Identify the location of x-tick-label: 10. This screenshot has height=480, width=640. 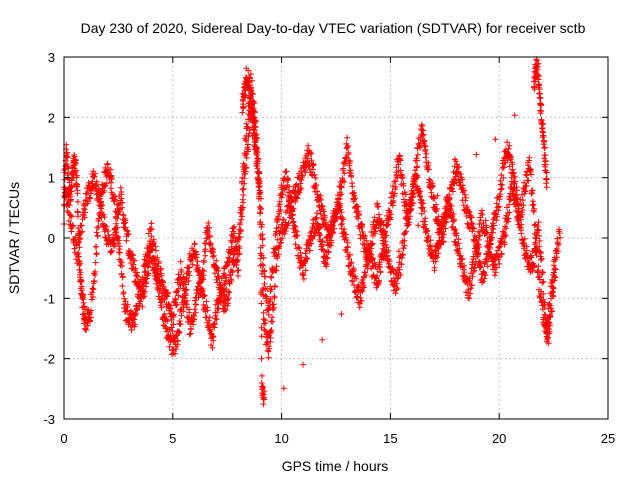
(281, 438).